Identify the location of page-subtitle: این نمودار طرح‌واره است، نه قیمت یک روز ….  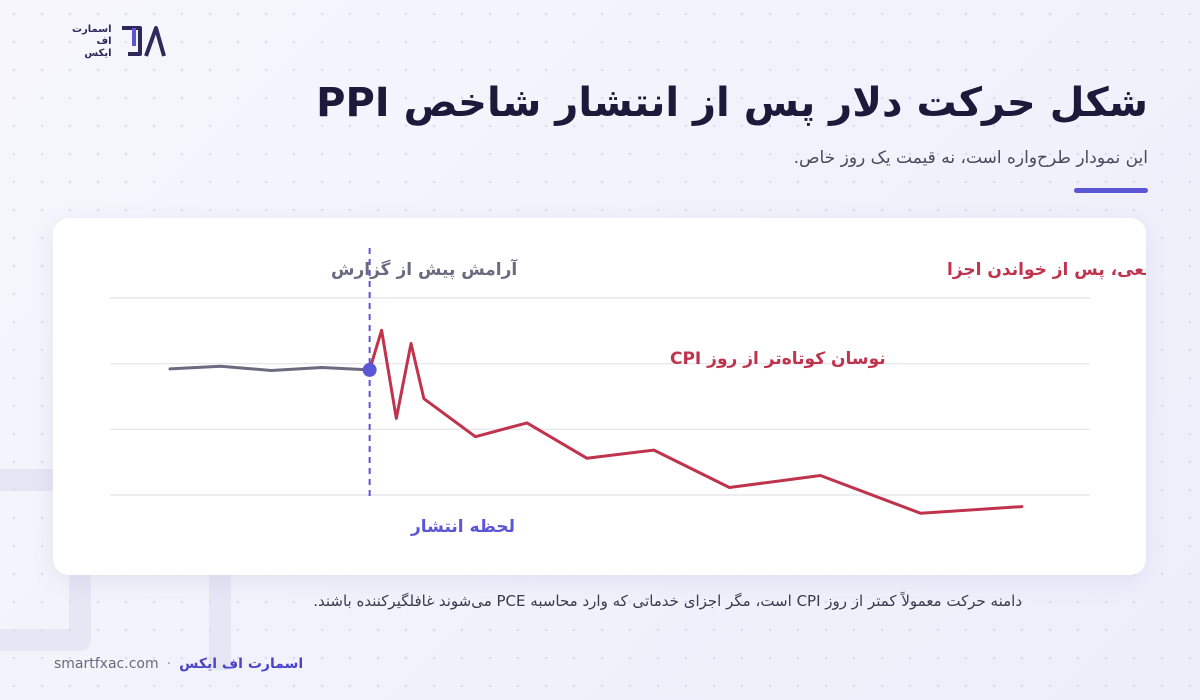
(970, 158).